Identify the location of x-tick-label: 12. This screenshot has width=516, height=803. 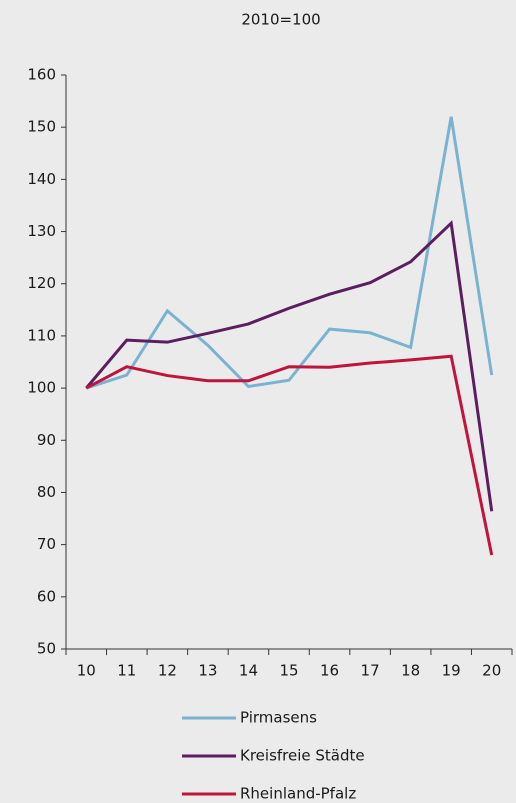
(167, 671).